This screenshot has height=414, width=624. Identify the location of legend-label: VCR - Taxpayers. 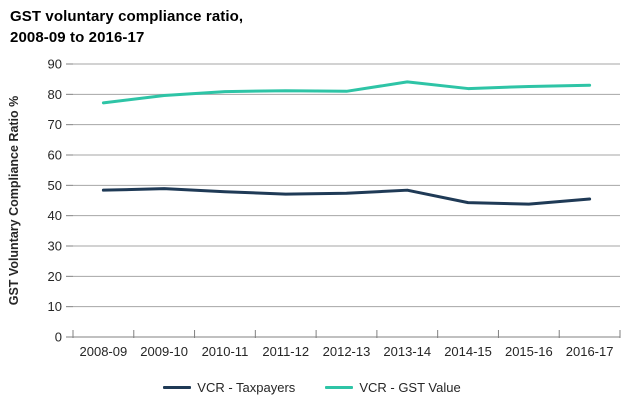
(246, 387).